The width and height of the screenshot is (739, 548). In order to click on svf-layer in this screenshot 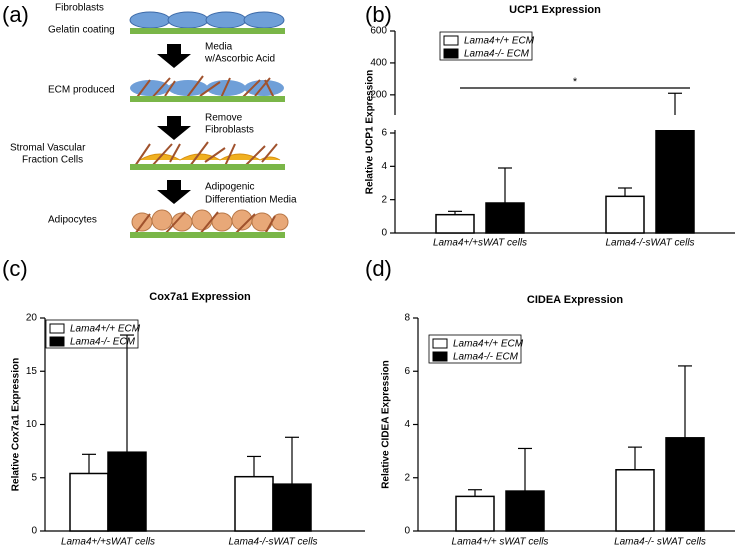, I will do `click(207, 155)`.